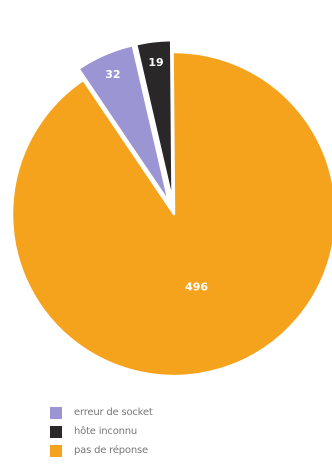  I want to click on legend-swatch-pas-de-reponse, so click(56, 450).